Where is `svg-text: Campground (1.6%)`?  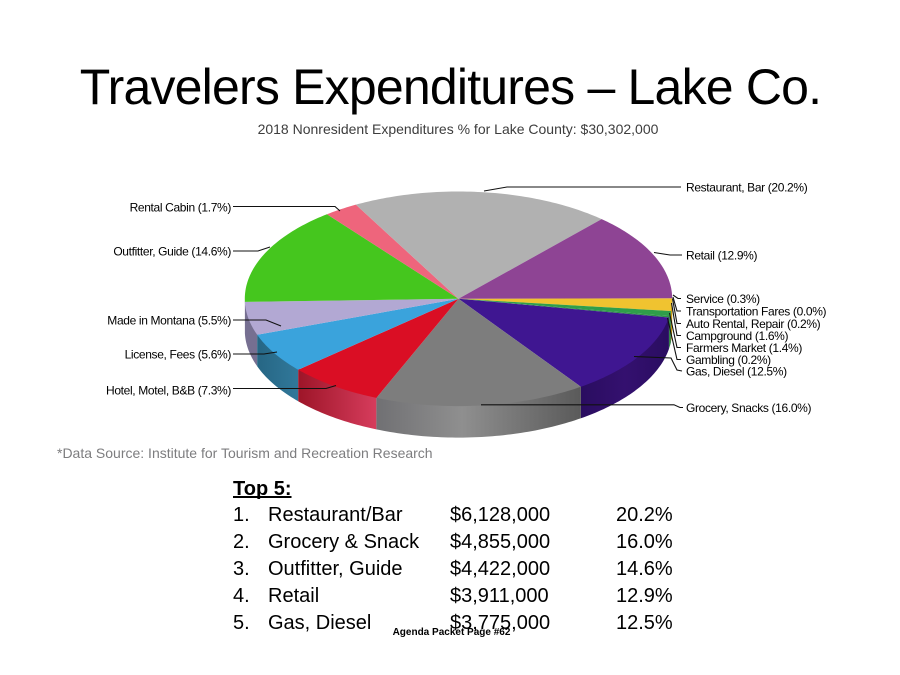 svg-text: Campground (1.6%) is located at coordinates (737, 336).